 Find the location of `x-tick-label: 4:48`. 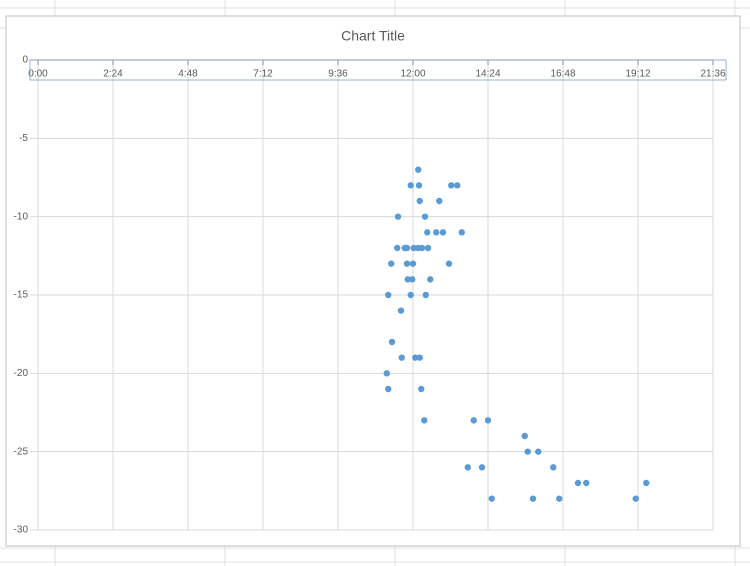

x-tick-label: 4:48 is located at coordinates (188, 74).